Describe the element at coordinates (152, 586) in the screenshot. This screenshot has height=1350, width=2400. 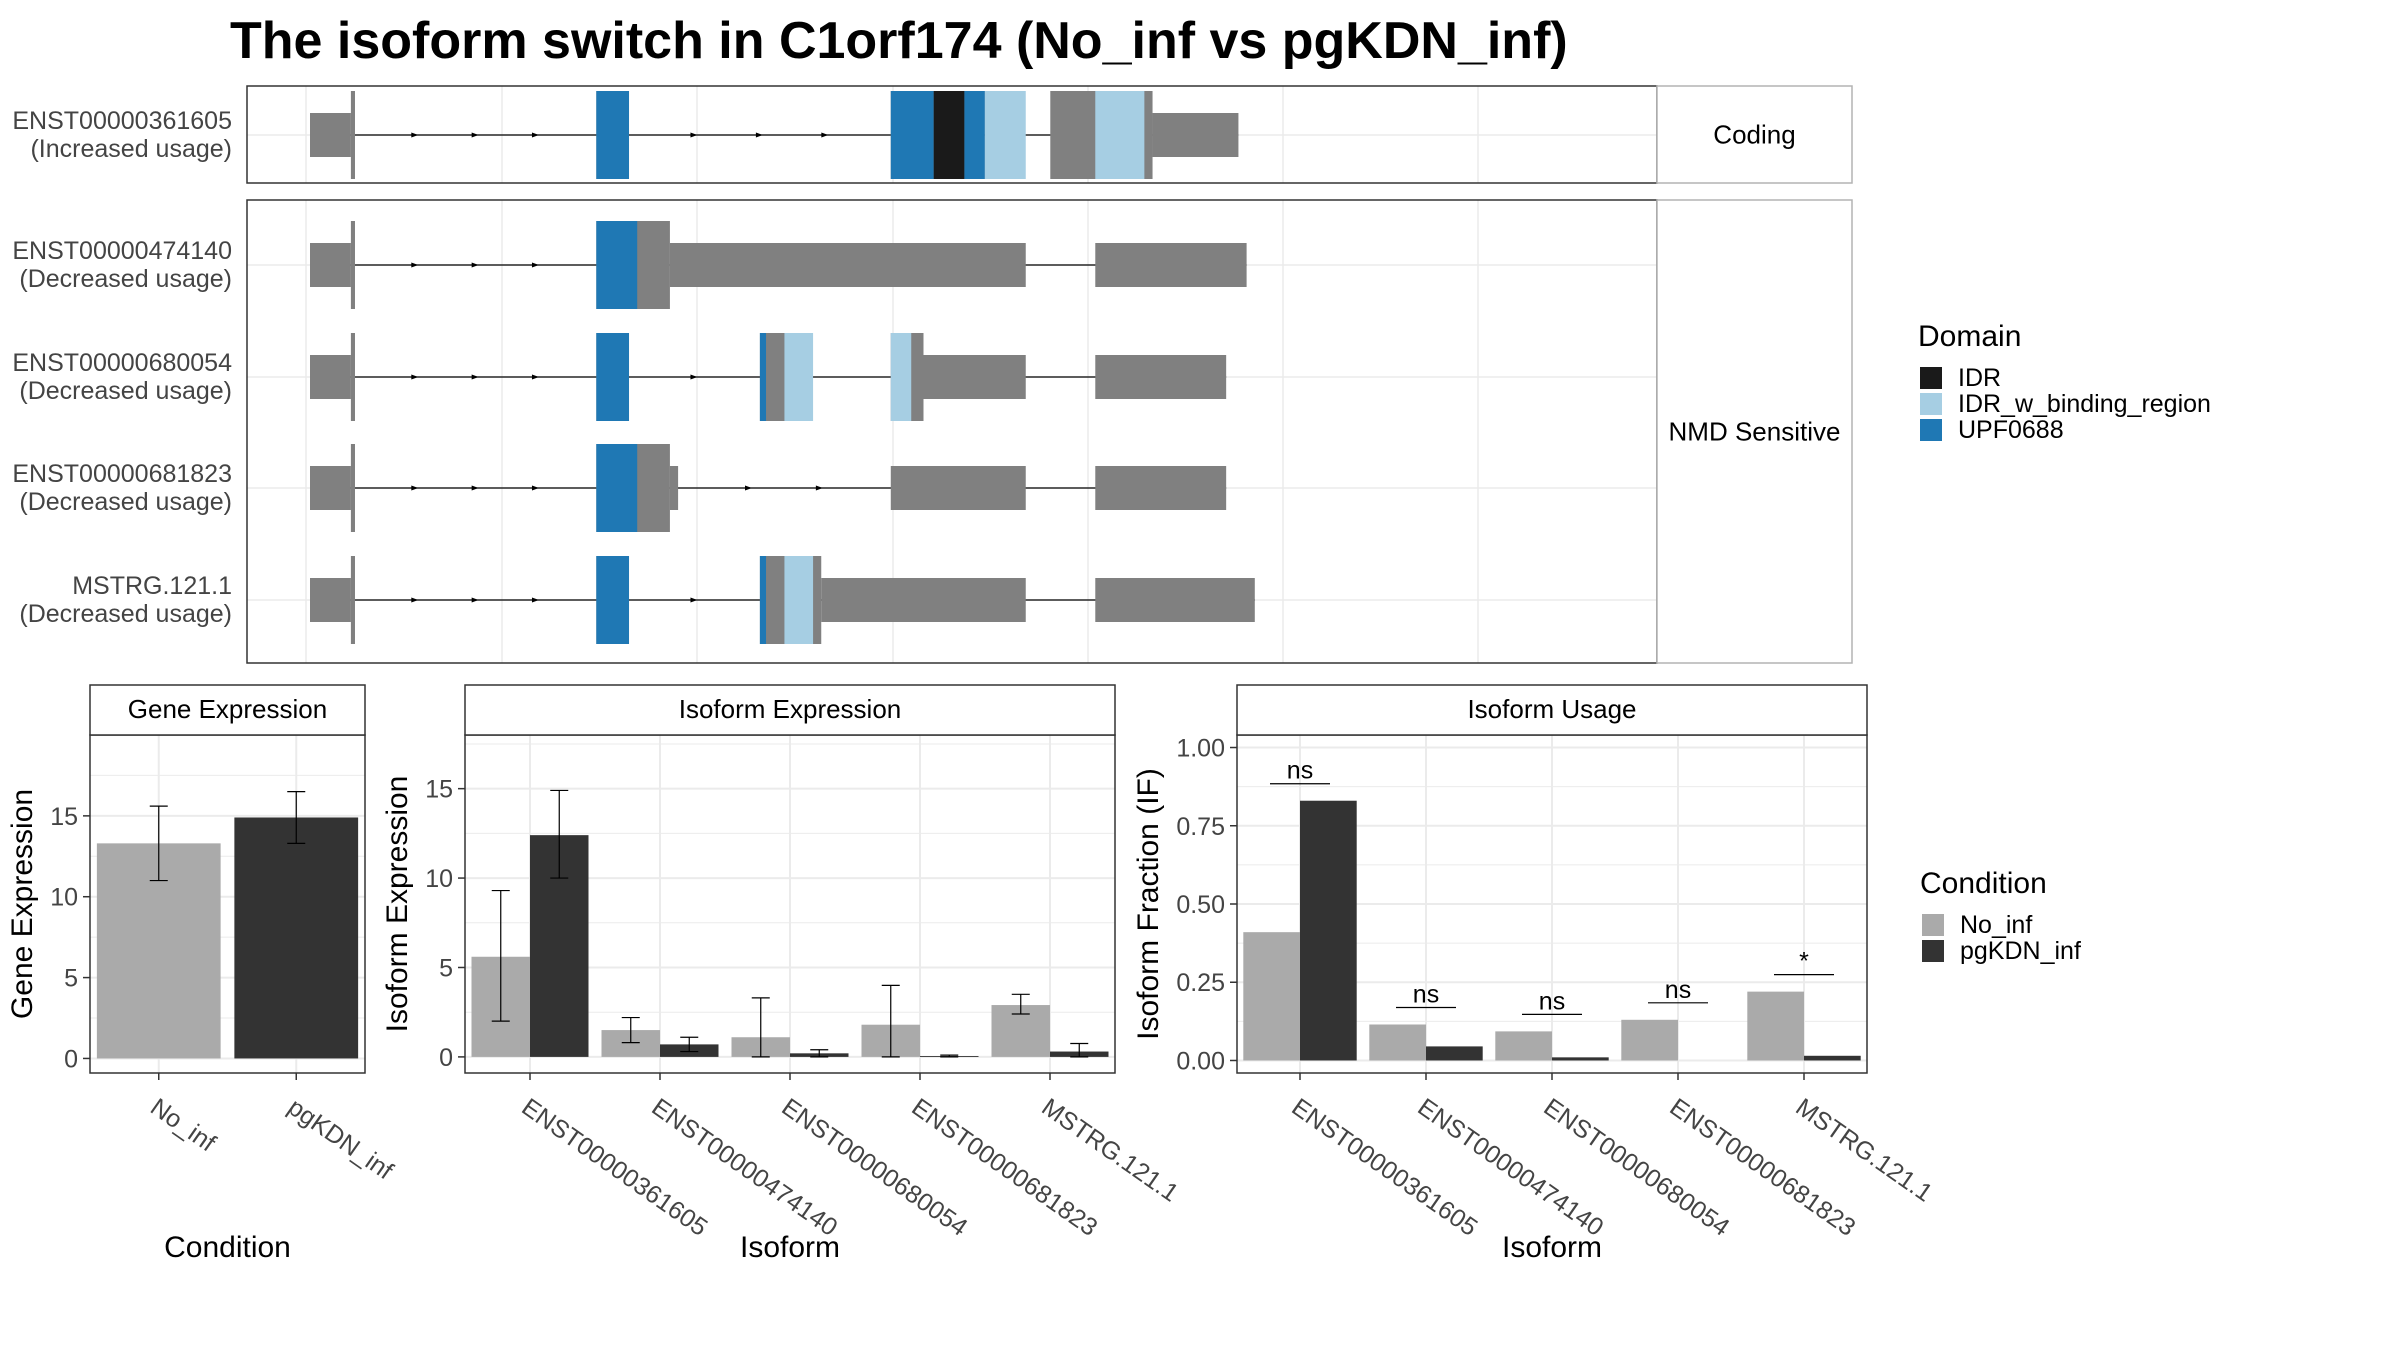
I see `transcript-id-label: MSTRG.121.1` at that location.